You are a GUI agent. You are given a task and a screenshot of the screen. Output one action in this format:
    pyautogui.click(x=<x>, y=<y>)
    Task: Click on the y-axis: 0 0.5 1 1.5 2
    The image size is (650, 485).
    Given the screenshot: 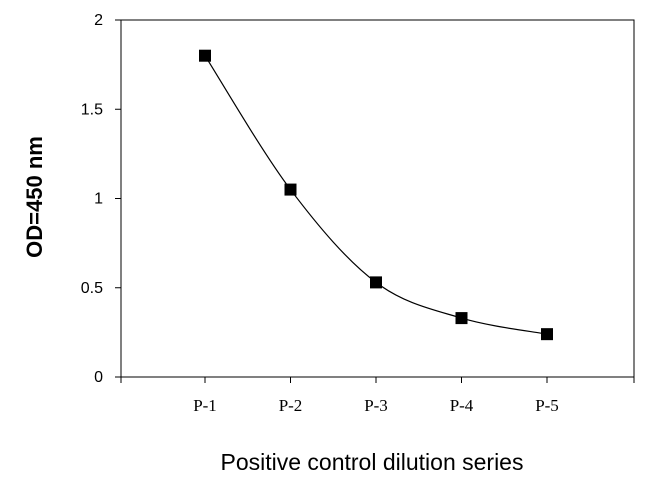 What is the action you would take?
    pyautogui.click(x=101, y=199)
    